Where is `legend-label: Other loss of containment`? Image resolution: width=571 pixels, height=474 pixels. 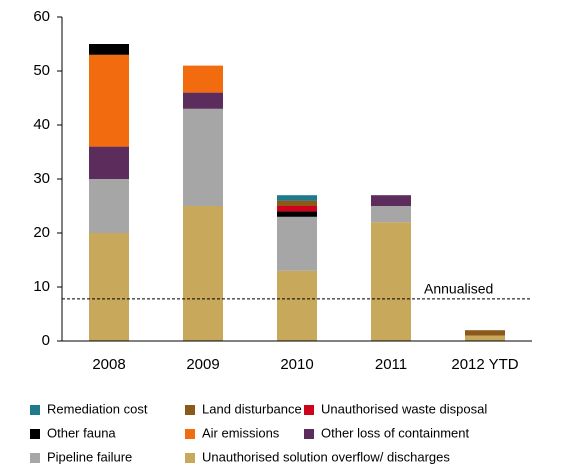
legend-label: Other loss of containment is located at coordinates (395, 432).